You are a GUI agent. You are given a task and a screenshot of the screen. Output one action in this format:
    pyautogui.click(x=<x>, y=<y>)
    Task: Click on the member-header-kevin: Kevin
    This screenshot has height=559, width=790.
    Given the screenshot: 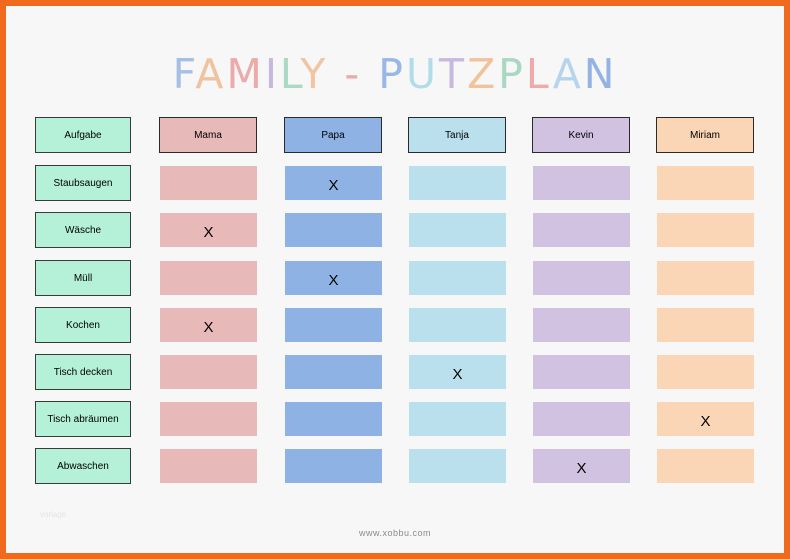 What is the action you would take?
    pyautogui.click(x=581, y=135)
    